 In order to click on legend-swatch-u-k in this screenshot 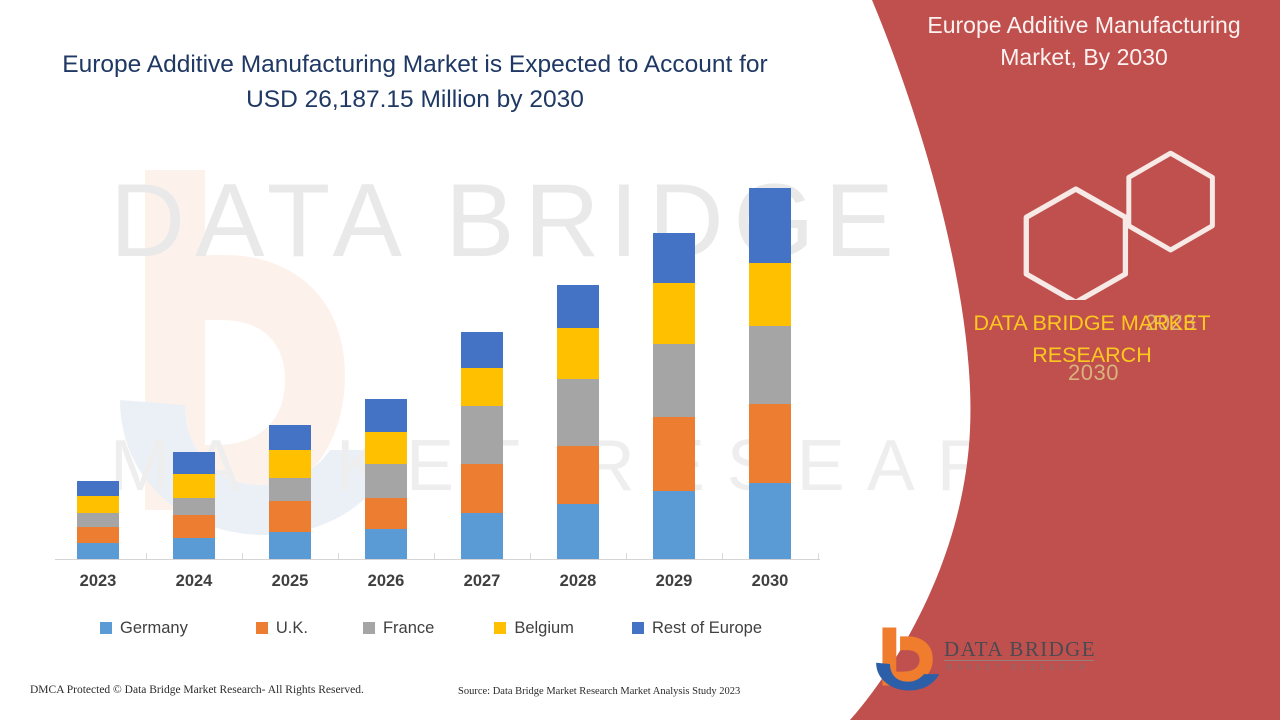, I will do `click(261, 628)`.